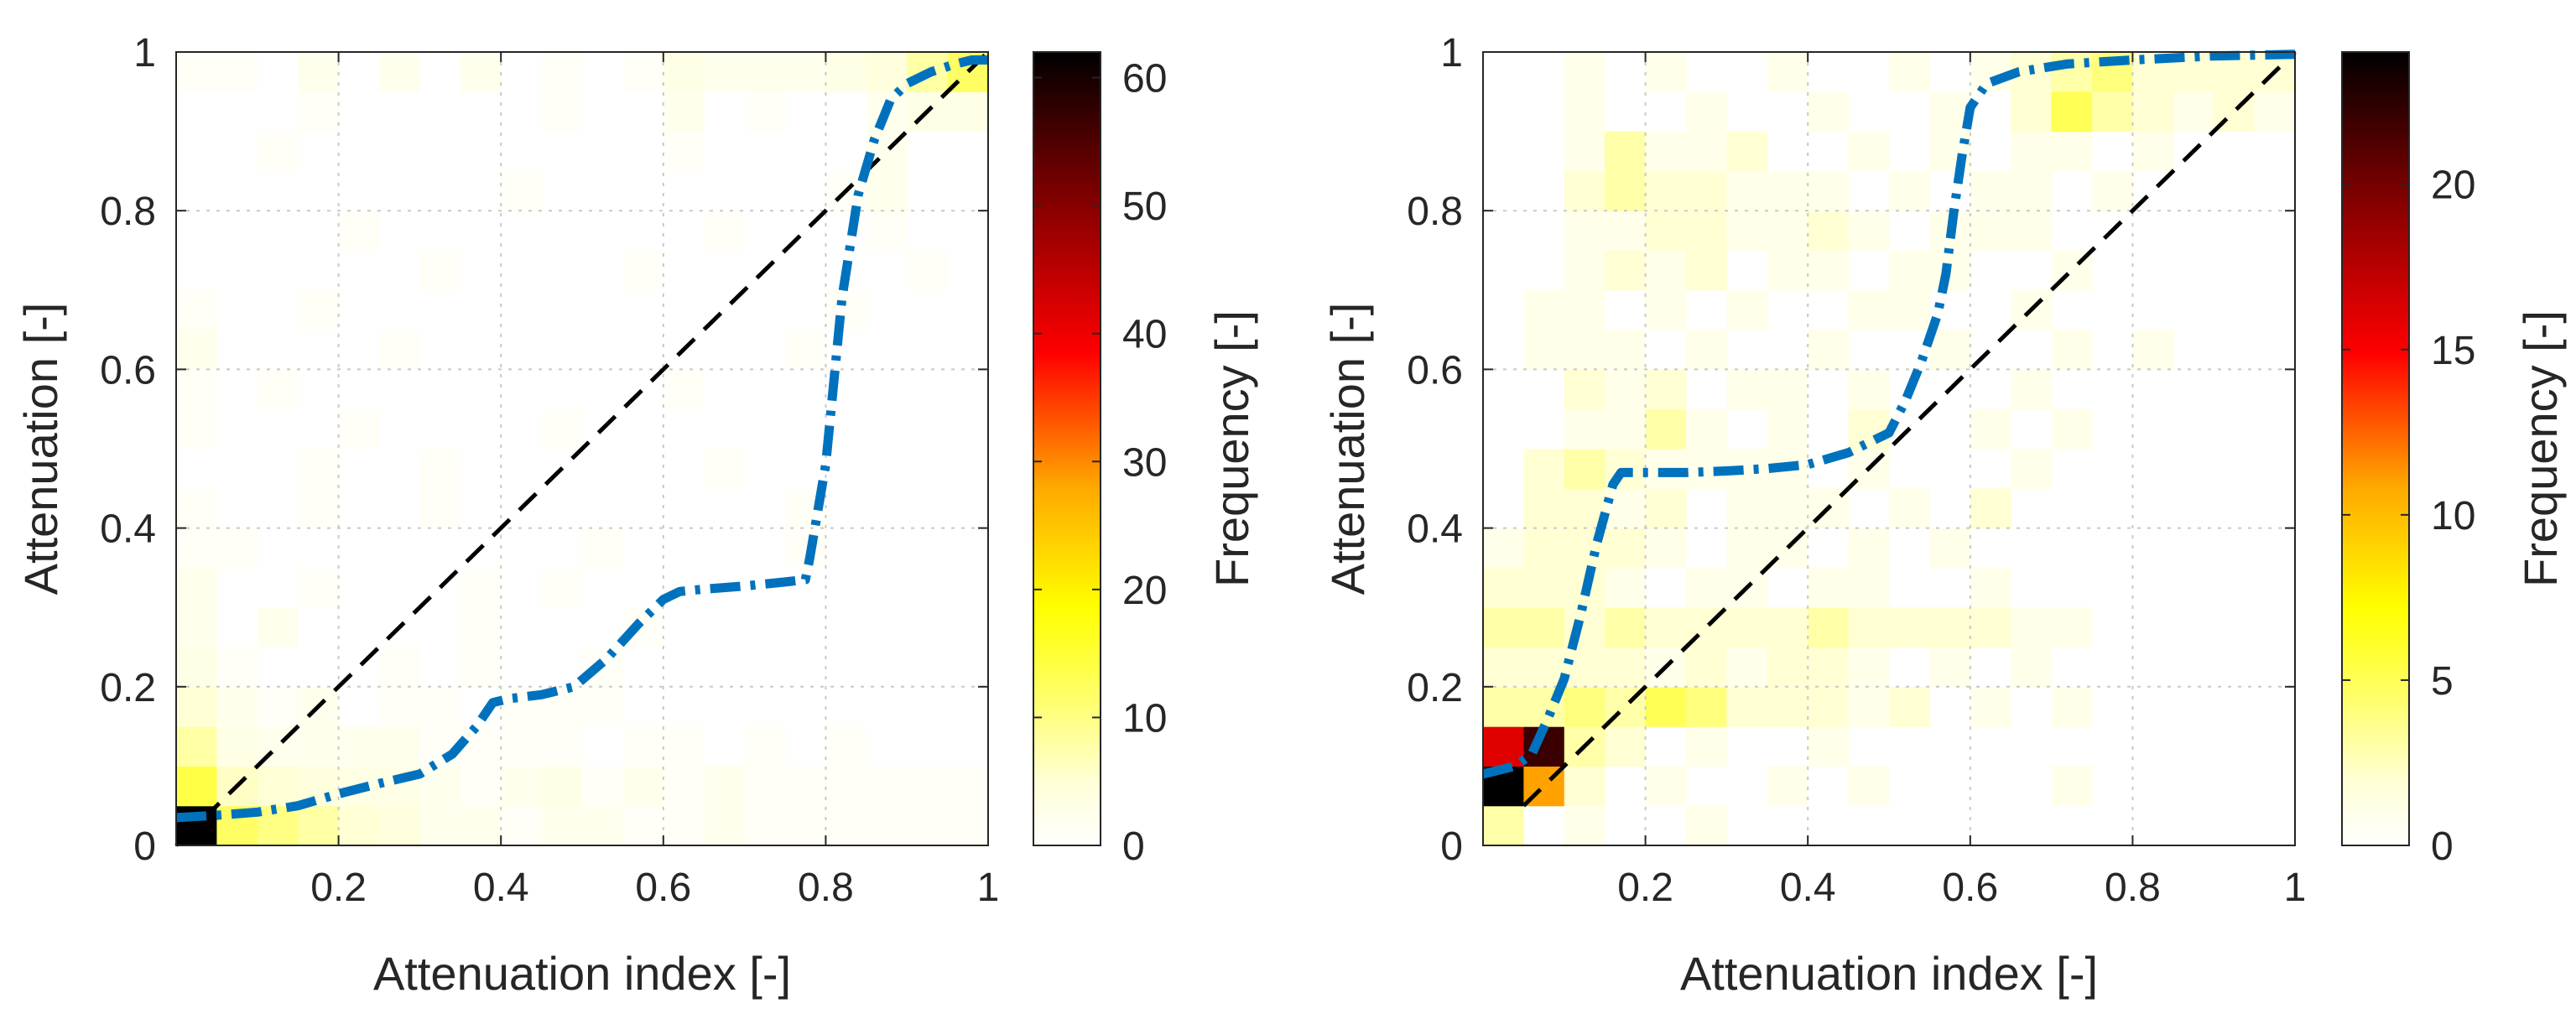 The height and width of the screenshot is (1014, 2576). What do you see at coordinates (128, 450) in the screenshot?
I see `y-tick-labels-left: 0 0.2 0.4 0.6 0.8 1` at bounding box center [128, 450].